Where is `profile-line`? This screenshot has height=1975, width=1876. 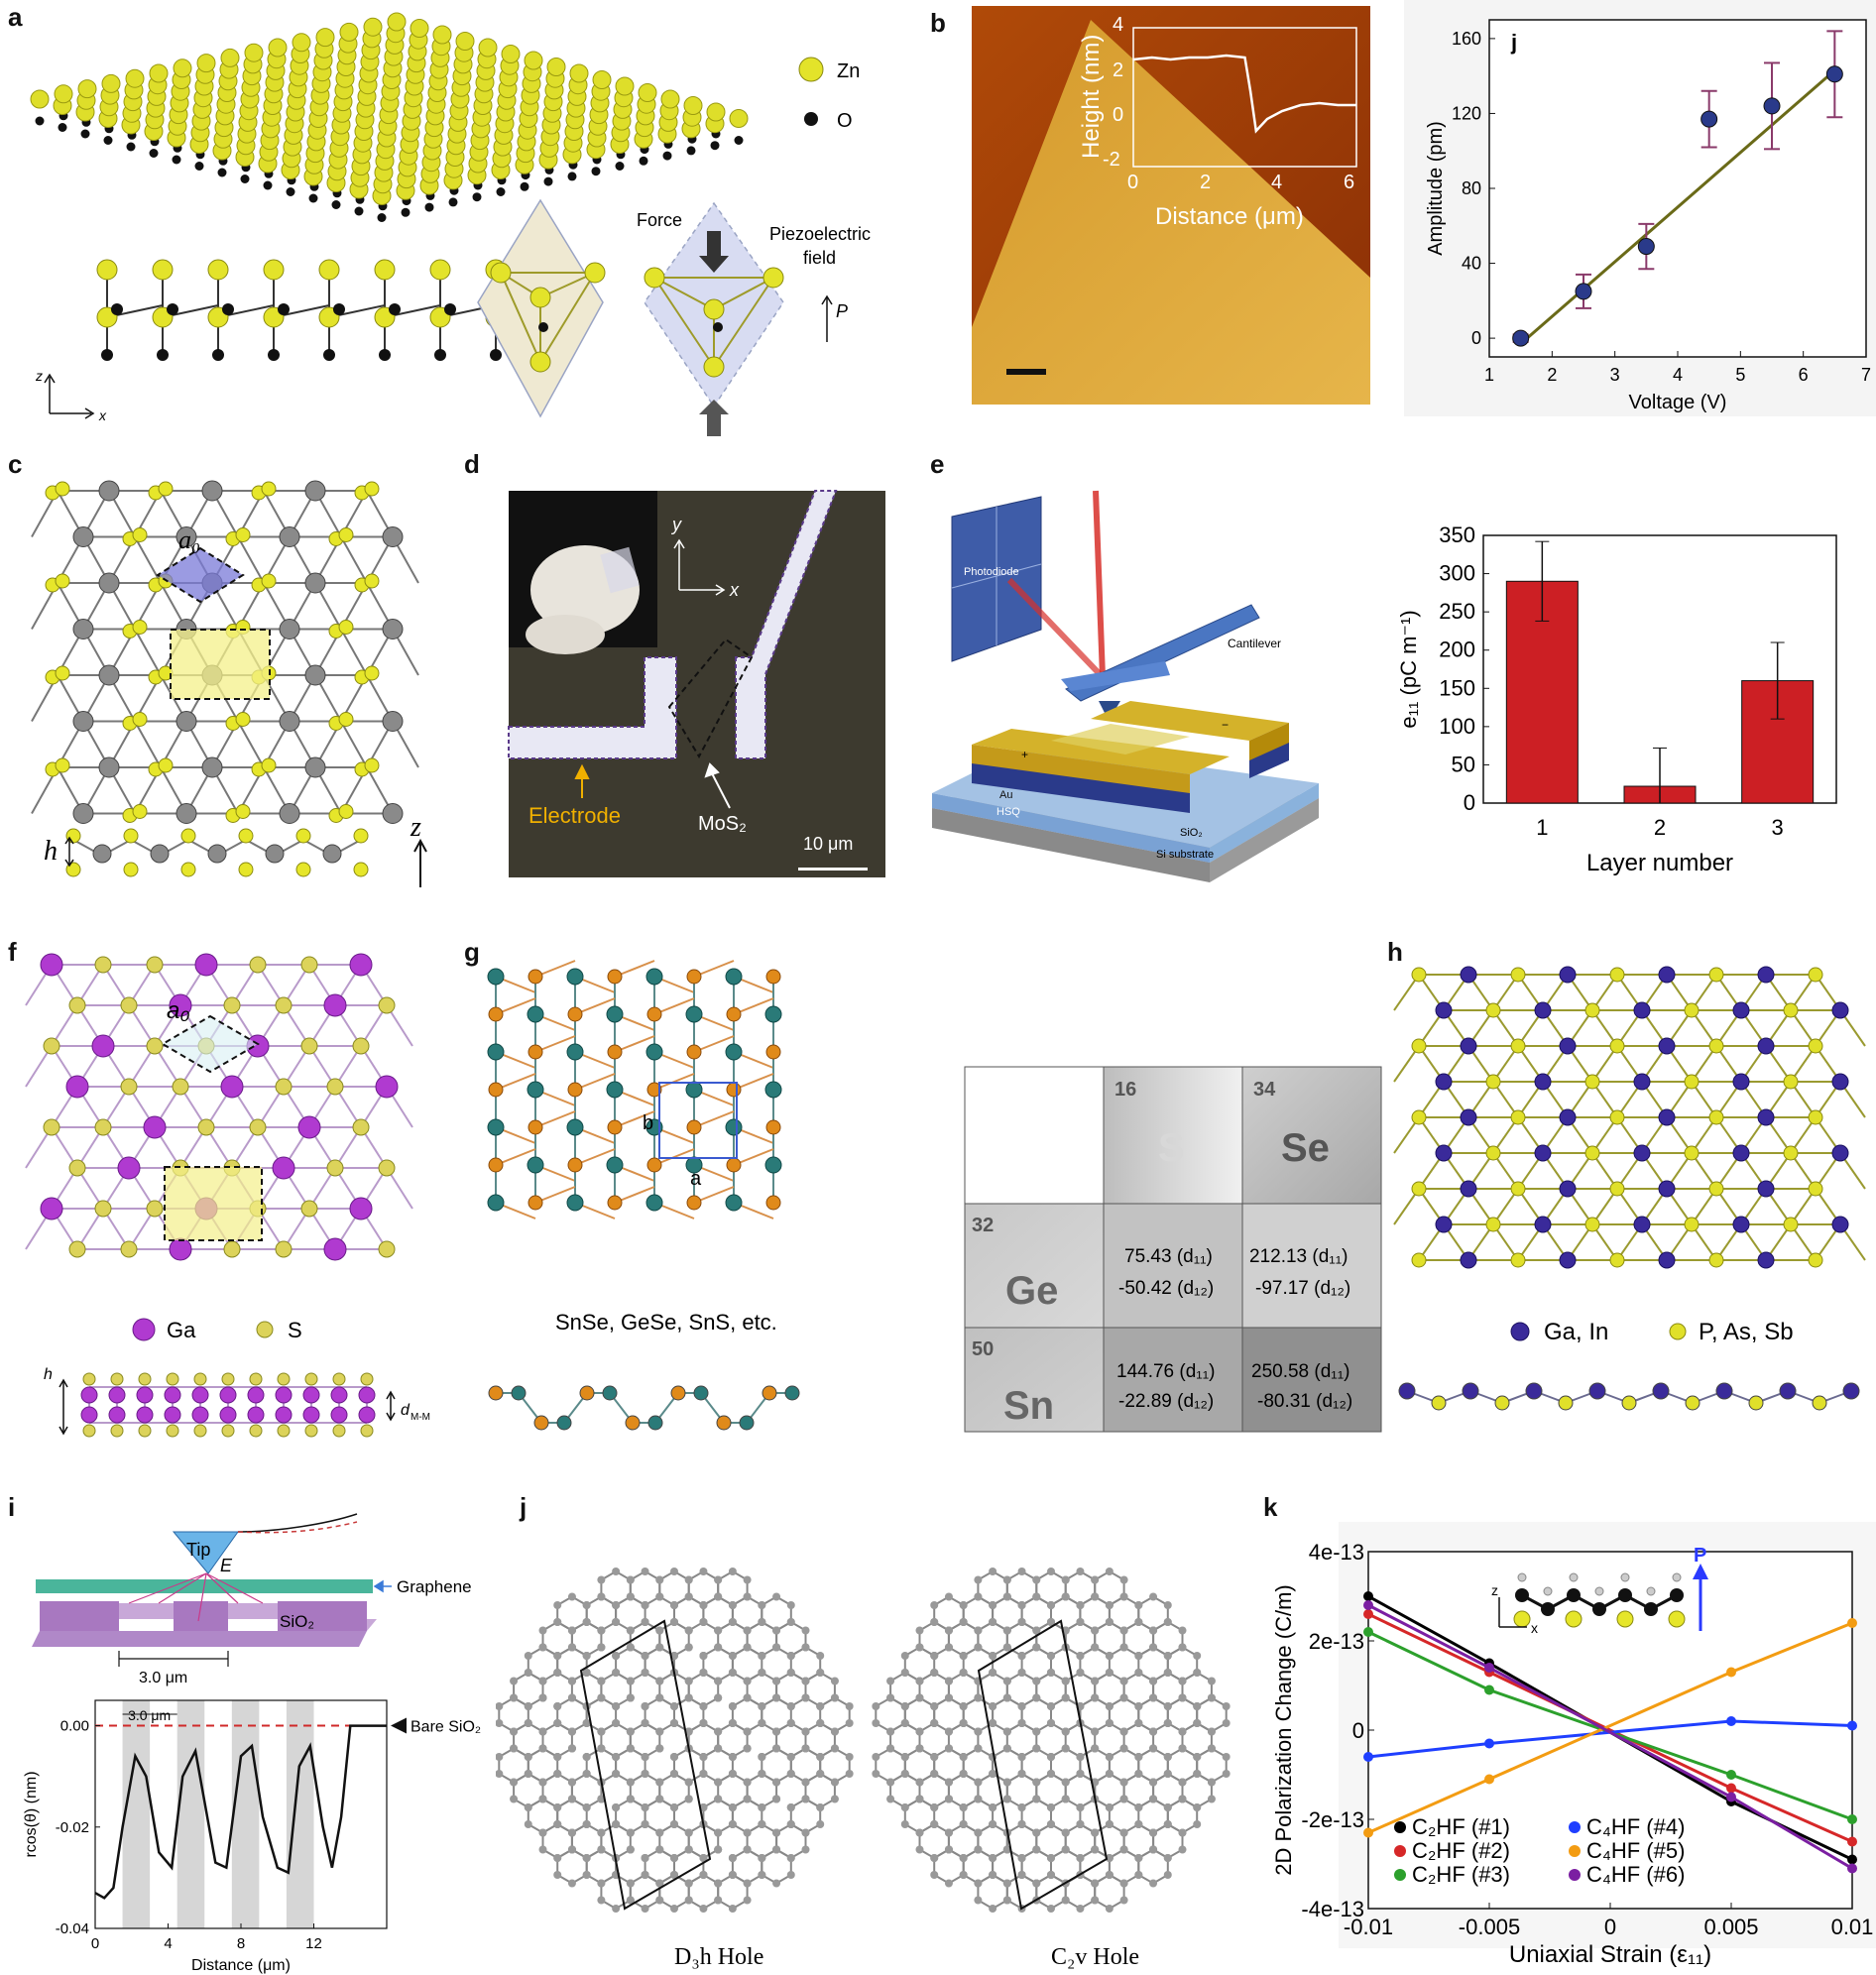 profile-line is located at coordinates (240, 1812).